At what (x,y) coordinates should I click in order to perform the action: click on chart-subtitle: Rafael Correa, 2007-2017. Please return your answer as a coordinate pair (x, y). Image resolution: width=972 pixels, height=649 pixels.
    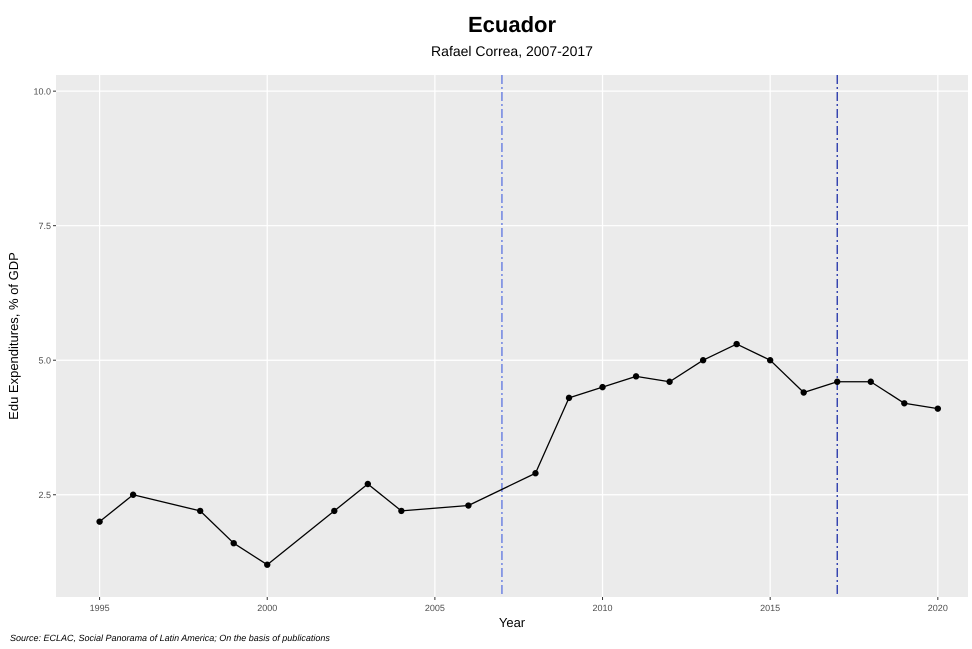
    Looking at the image, I should click on (512, 51).